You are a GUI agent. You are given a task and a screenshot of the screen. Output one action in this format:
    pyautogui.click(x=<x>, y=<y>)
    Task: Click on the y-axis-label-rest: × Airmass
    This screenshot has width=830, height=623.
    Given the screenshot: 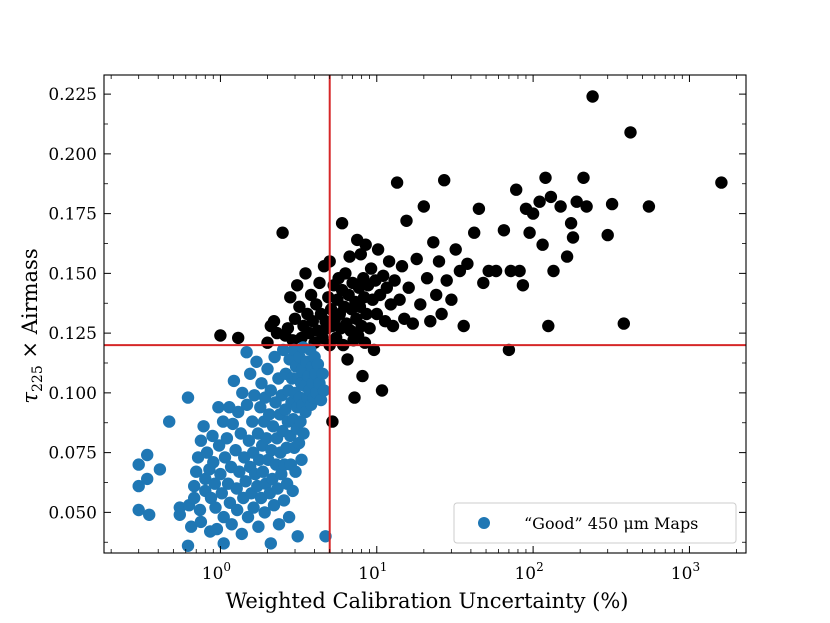 What is the action you would take?
    pyautogui.click(x=30, y=306)
    